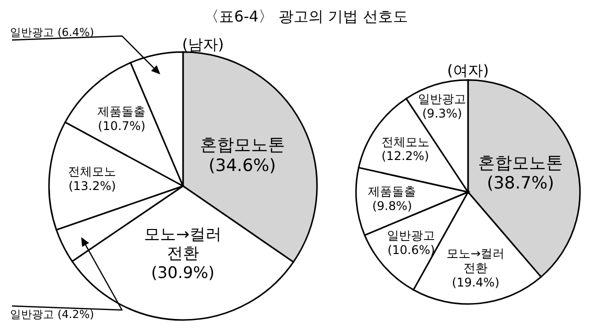  Describe the element at coordinates (306, 16) in the screenshot. I see `title: 〈표6-4〉 광고의 기법 선호도` at that location.